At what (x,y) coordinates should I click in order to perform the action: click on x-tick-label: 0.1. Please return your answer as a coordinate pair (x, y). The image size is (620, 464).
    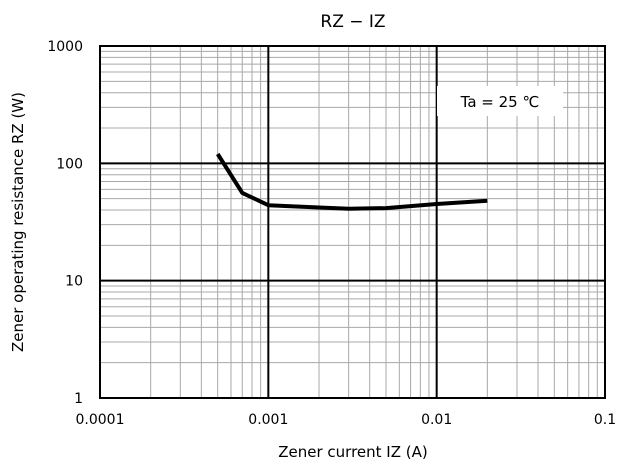
    Looking at the image, I should click on (605, 420).